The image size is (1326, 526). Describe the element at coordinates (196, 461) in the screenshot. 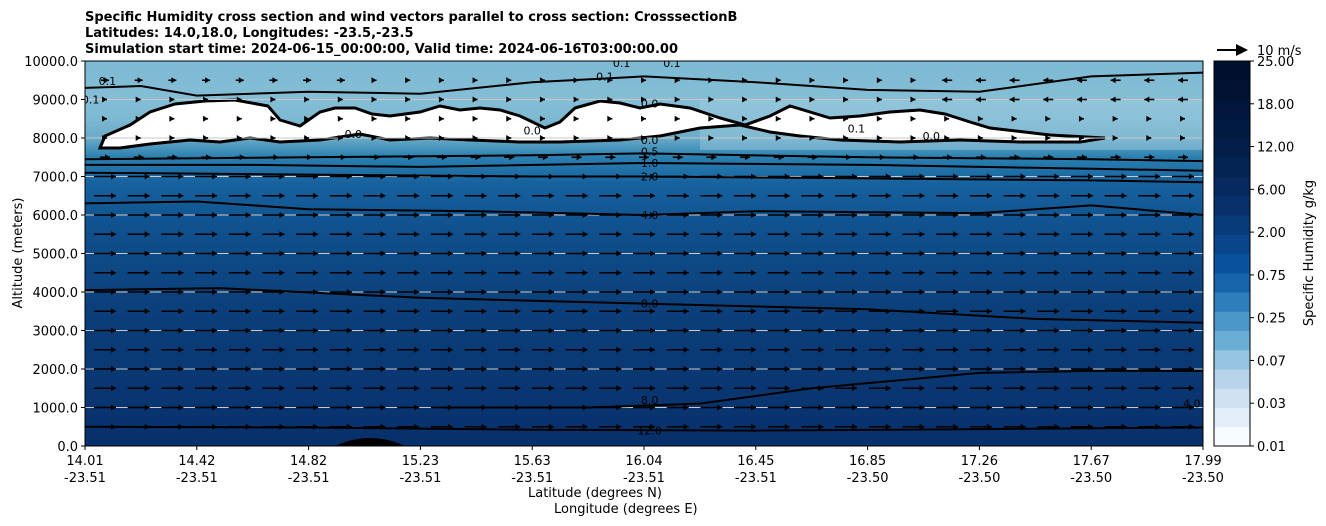

I see `x-tick-label-lat: 14.42` at that location.